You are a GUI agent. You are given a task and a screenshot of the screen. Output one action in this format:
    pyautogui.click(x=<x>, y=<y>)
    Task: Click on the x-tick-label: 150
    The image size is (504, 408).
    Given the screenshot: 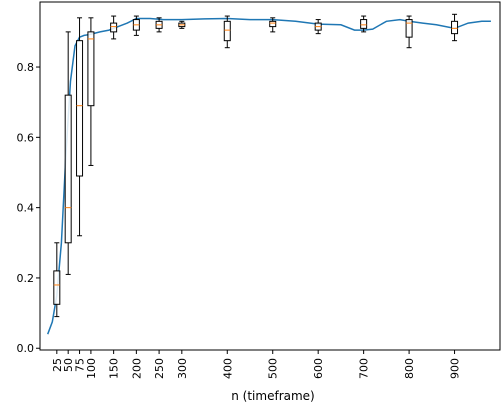 What is the action you would take?
    pyautogui.click(x=114, y=368)
    